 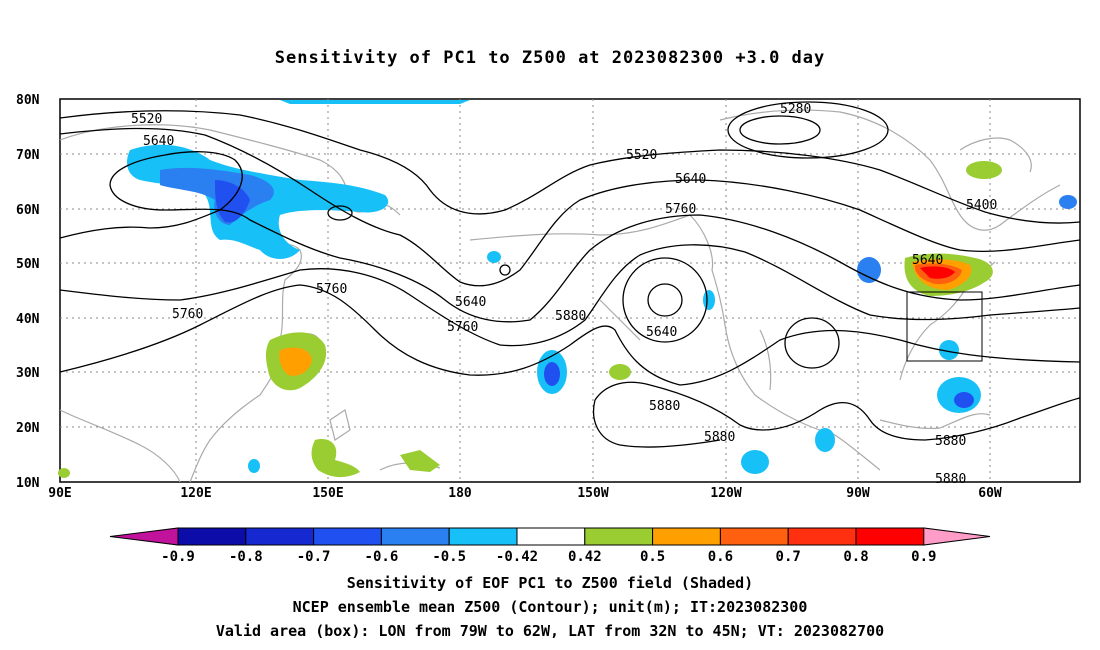 I want to click on valid-area-box, so click(x=944, y=326).